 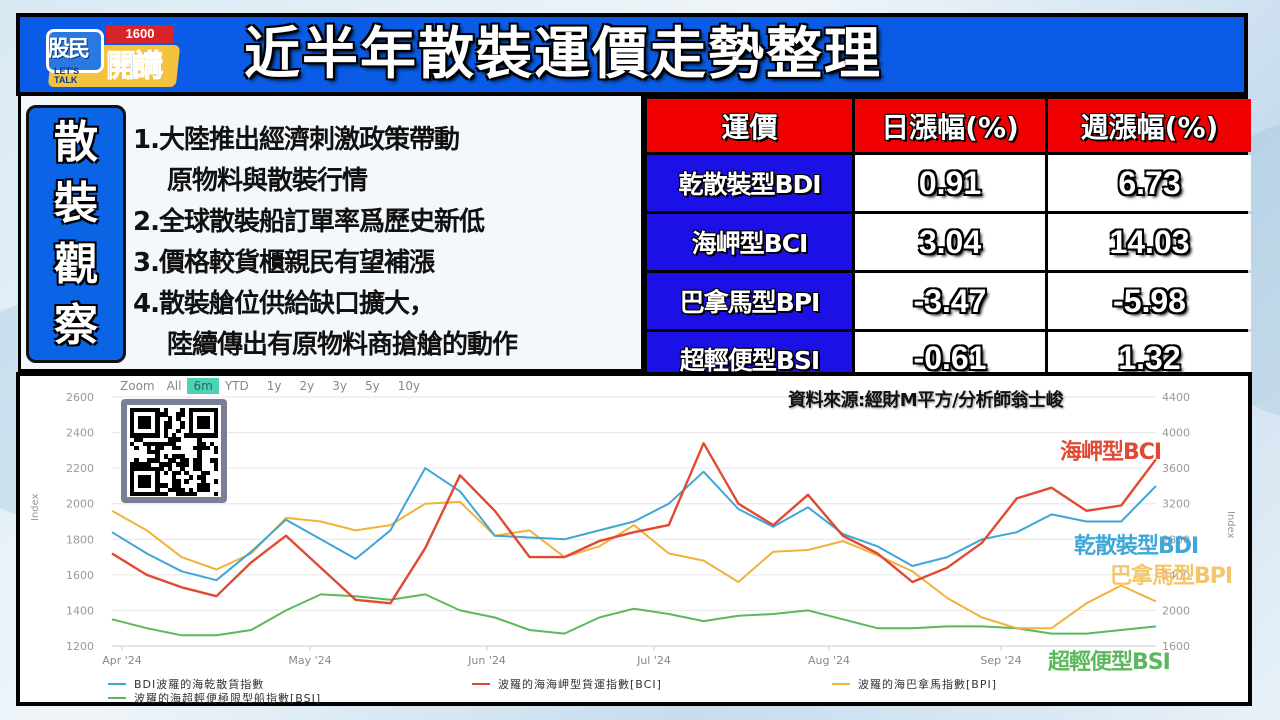 What do you see at coordinates (1000, 660) in the screenshot?
I see `x-tick-label: Sep '24` at bounding box center [1000, 660].